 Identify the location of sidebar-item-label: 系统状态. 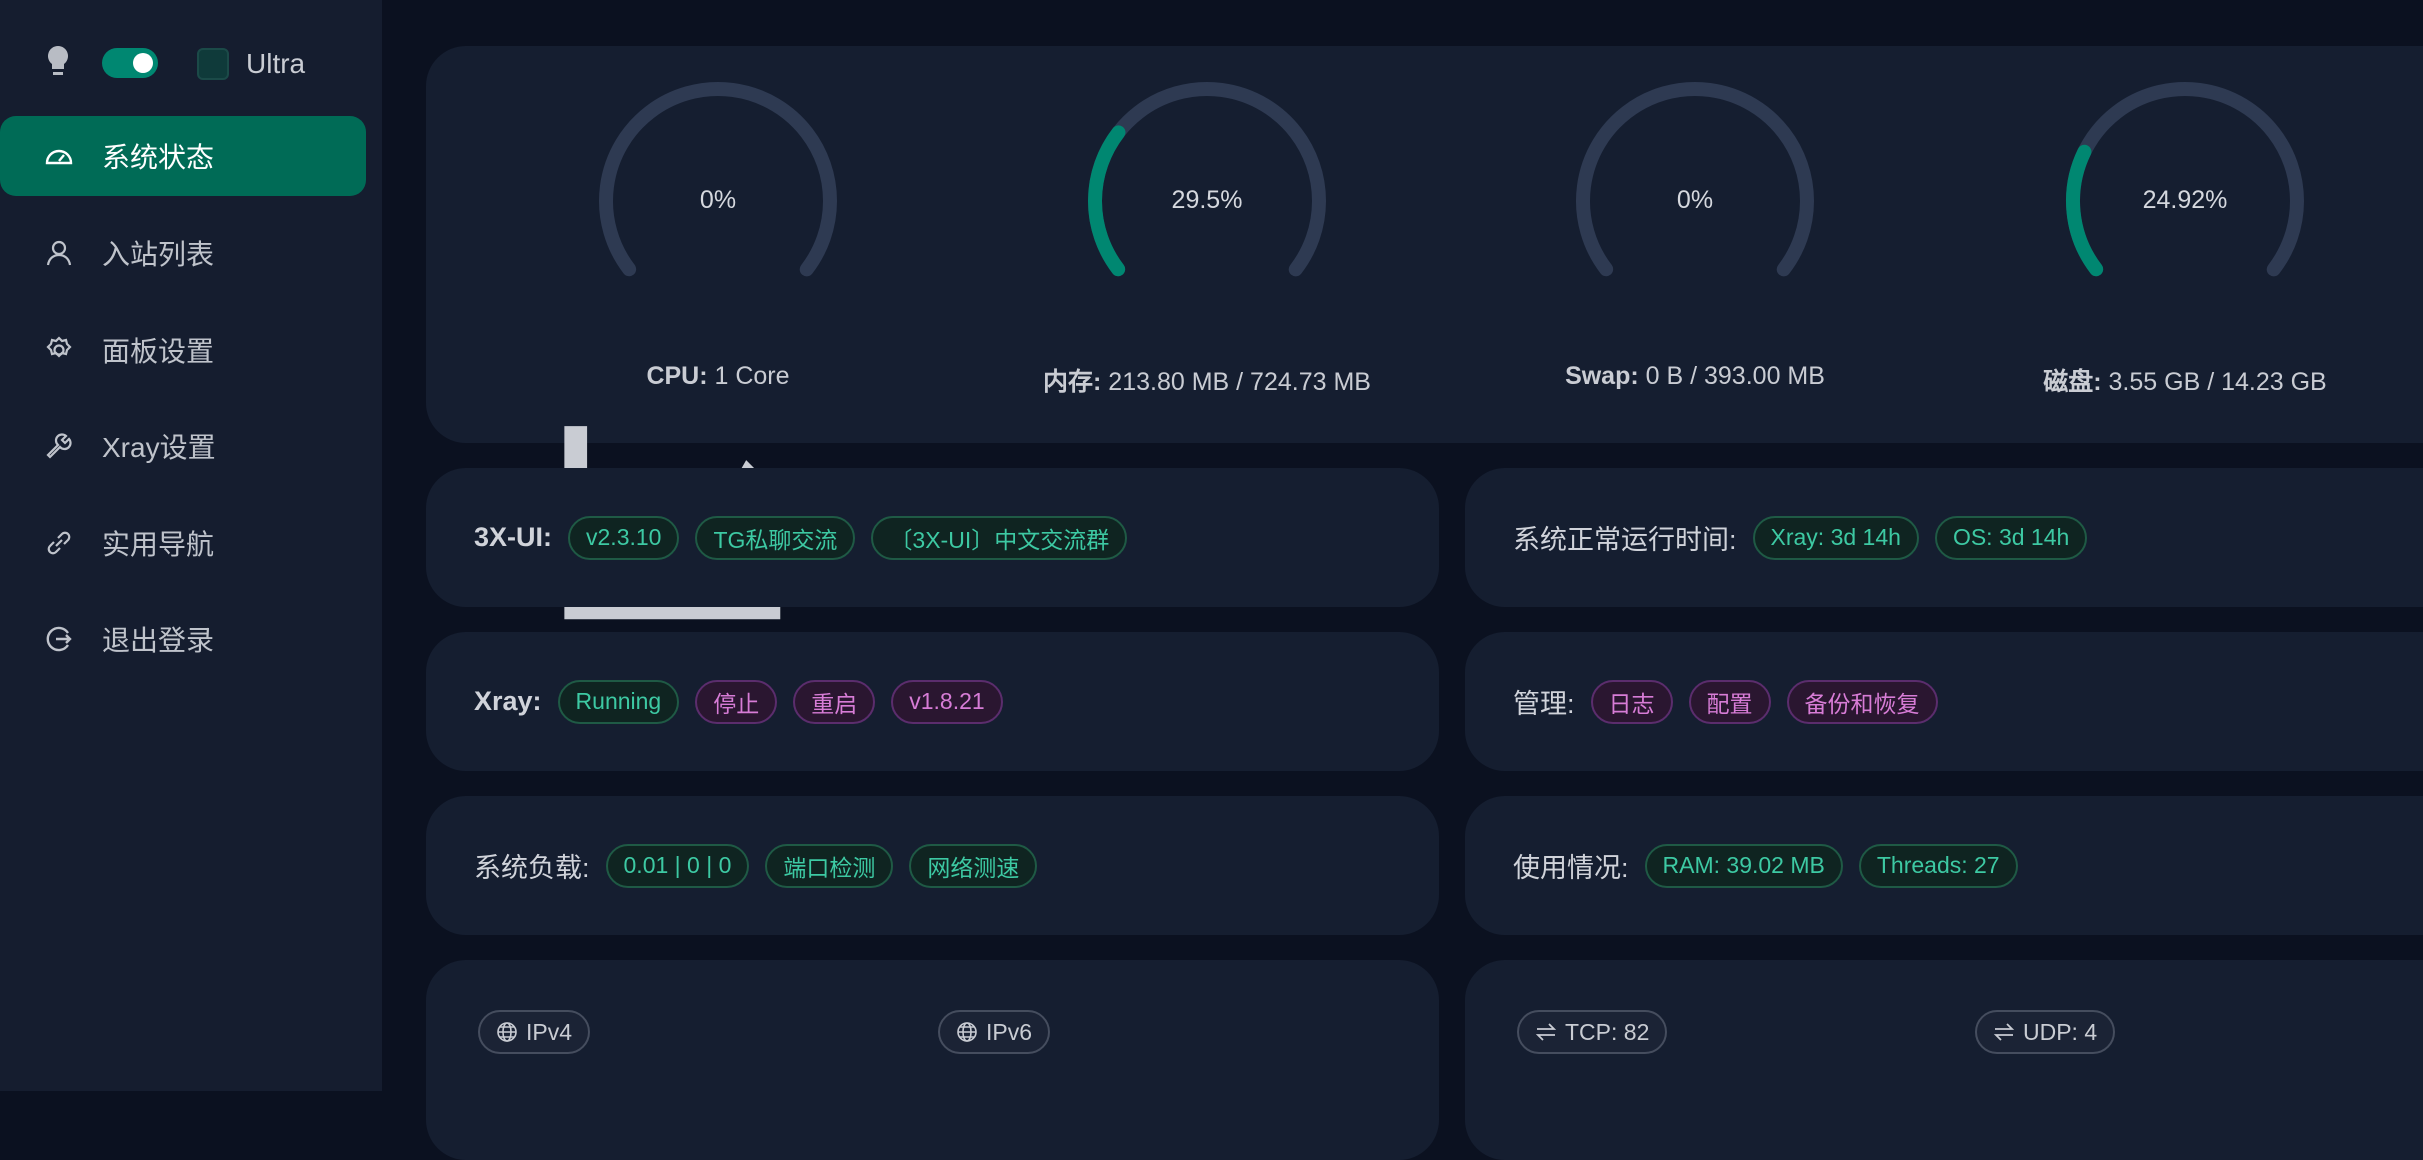
(158, 157).